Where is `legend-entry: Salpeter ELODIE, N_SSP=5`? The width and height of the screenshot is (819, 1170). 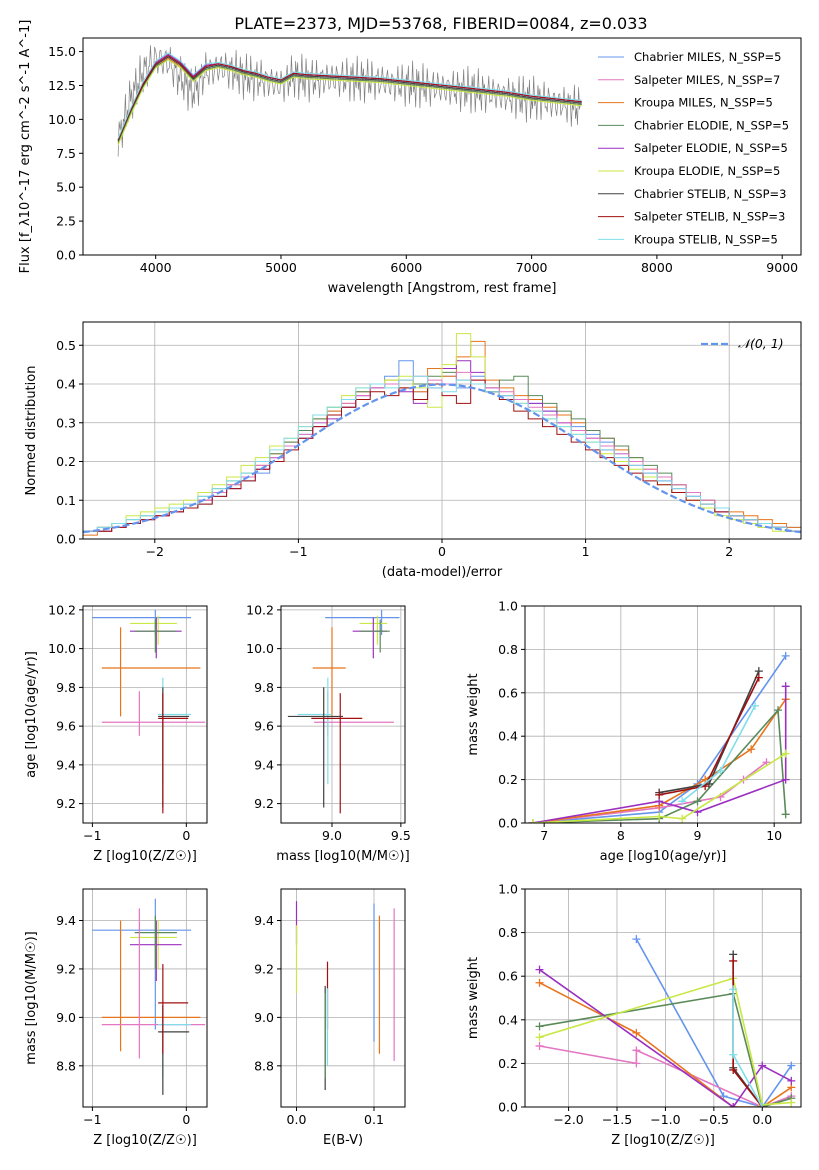
legend-entry: Salpeter ELODIE, N_SSP=5 is located at coordinates (711, 148).